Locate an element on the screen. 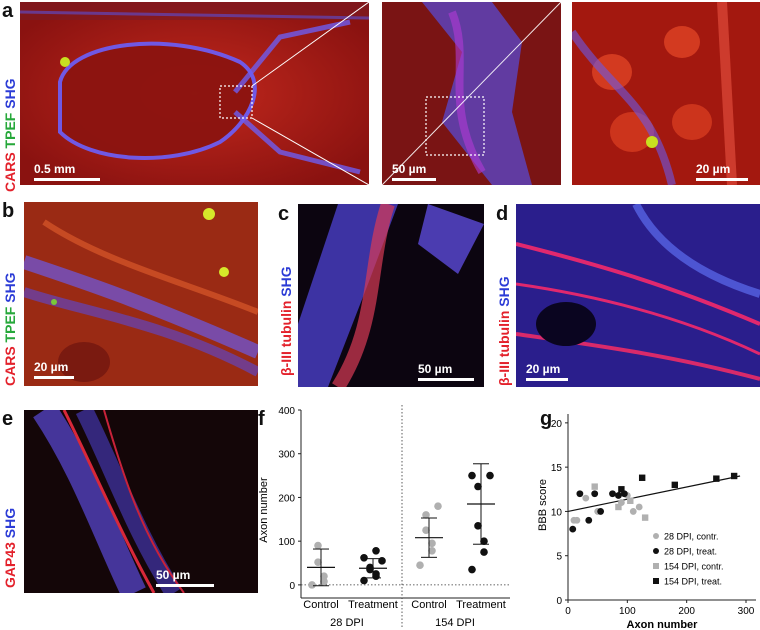 Image resolution: width=760 pixels, height=630 pixels. legend-label: 28 DPI, contr. is located at coordinates (691, 537).